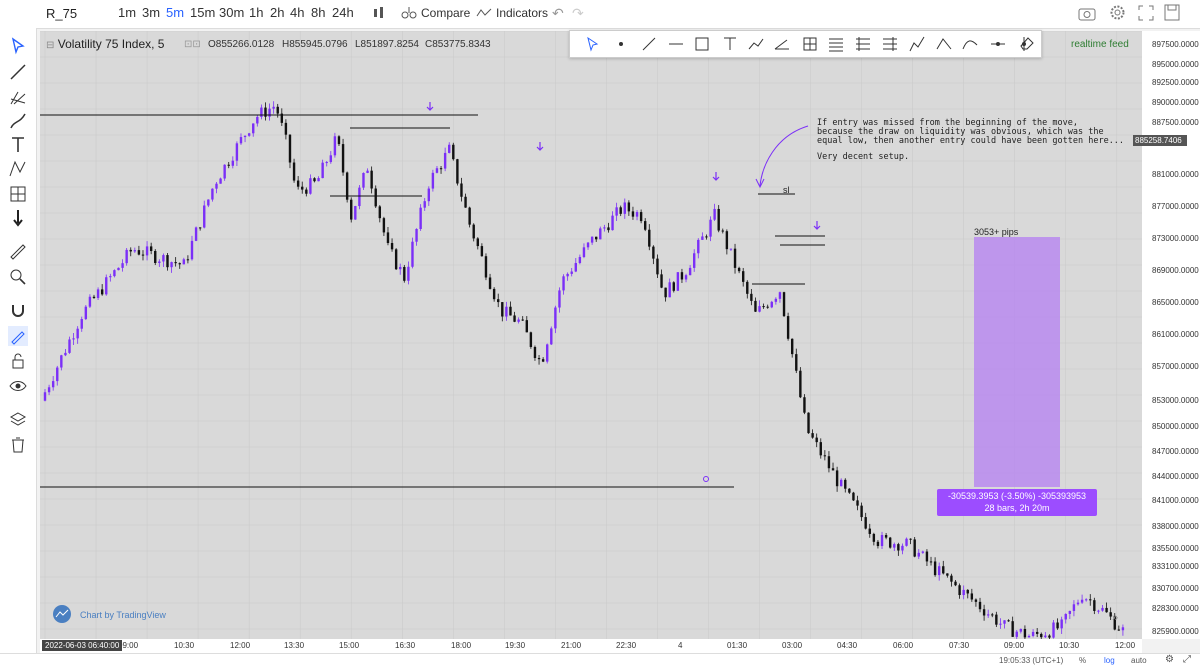 This screenshot has height=672, width=1200. What do you see at coordinates (1187, 659) in the screenshot?
I see `fullscreen-toggle-icon: ⤢` at bounding box center [1187, 659].